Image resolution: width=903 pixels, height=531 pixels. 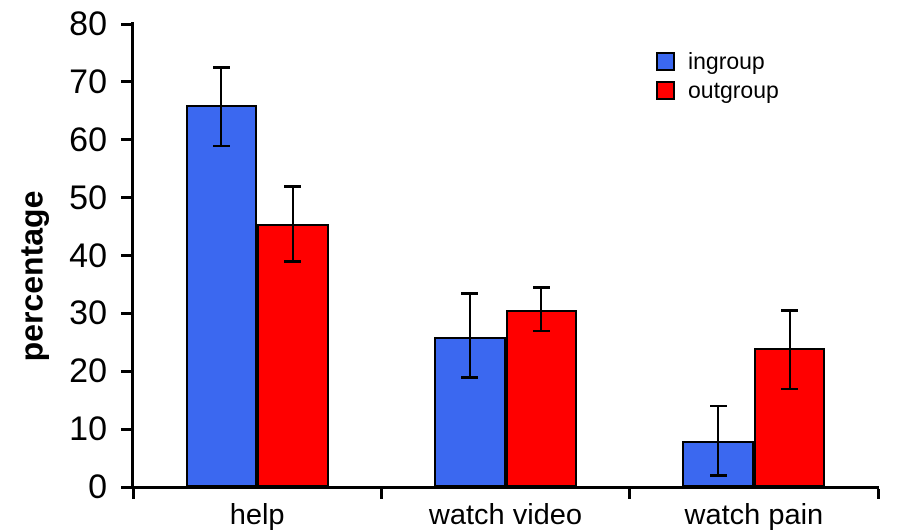 I want to click on legend-item-ingroup: ingroup, so click(x=717, y=61).